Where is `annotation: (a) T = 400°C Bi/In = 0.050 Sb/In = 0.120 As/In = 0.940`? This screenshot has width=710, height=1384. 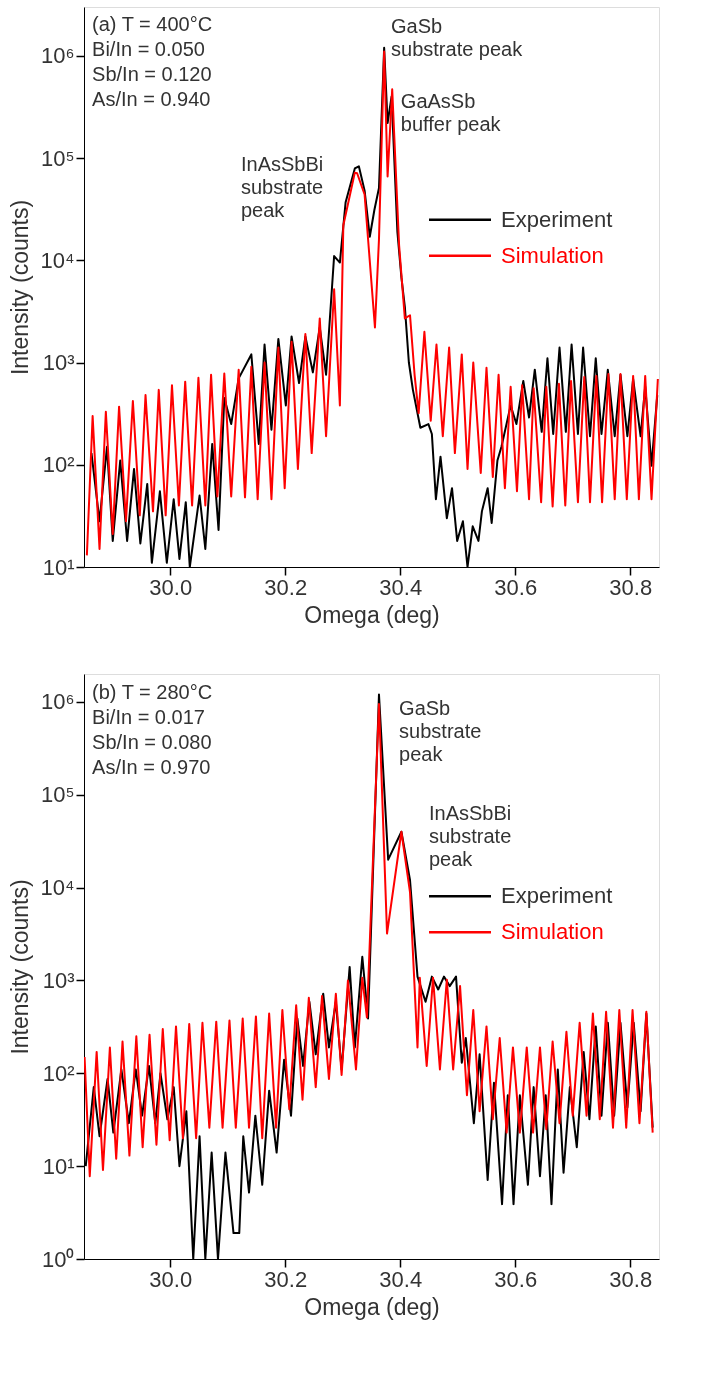 annotation: (a) T = 400°C Bi/In = 0.050 Sb/In = 0.120 As/In = 0.940 is located at coordinates (152, 62).